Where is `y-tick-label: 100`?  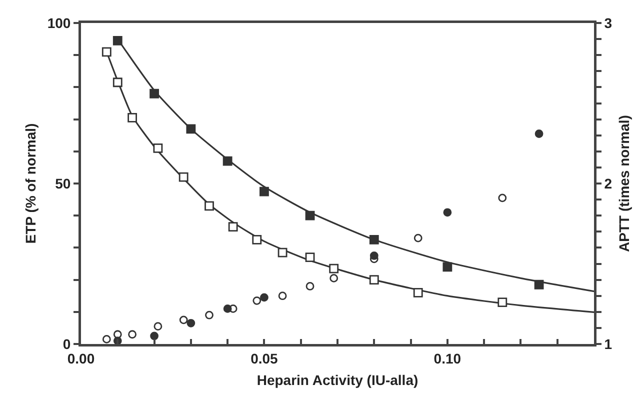
y-tick-label: 100 is located at coordinates (59, 22).